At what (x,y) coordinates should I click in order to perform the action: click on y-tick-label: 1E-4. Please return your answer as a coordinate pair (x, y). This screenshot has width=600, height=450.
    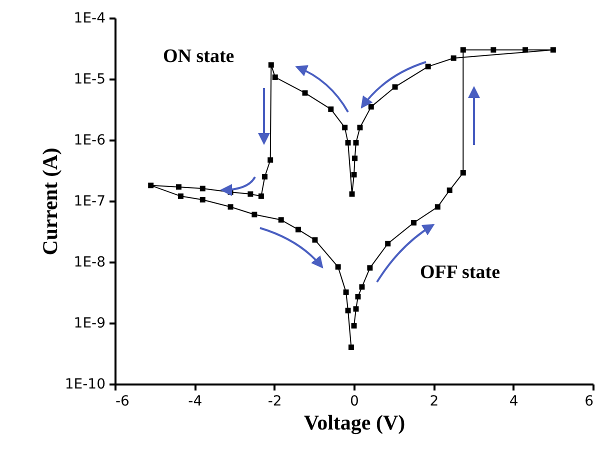
    Looking at the image, I should click on (90, 18).